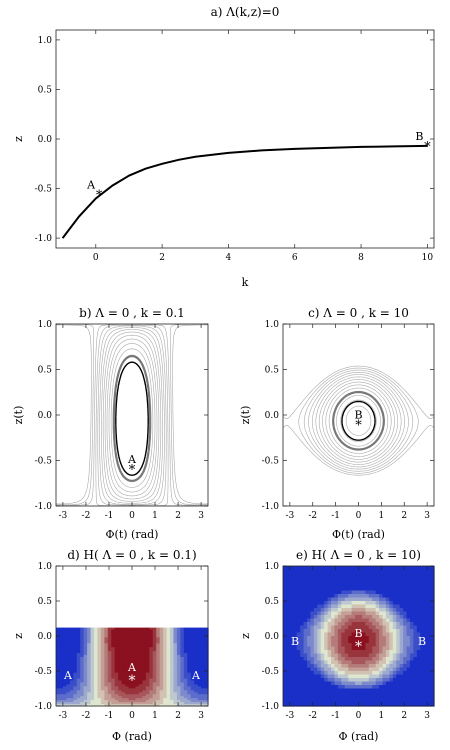 Image resolution: width=450 pixels, height=750 pixels. Describe the element at coordinates (272, 325) in the screenshot. I see `y-tick-label: 1.0` at that location.